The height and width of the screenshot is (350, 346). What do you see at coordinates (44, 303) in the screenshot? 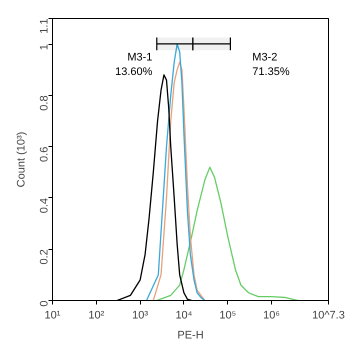
I see `y-tick-label: 0` at bounding box center [44, 303].